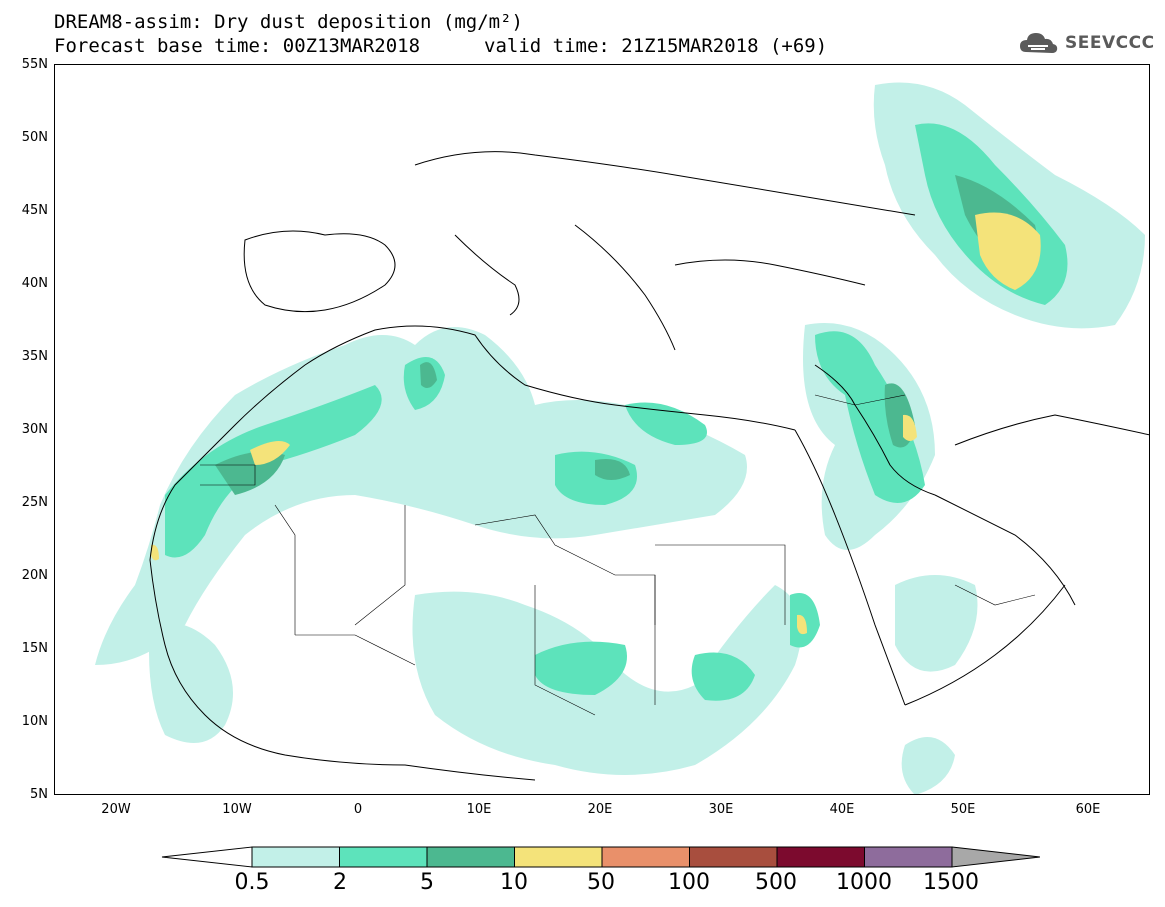 Image resolution: width=1165 pixels, height=907 pixels. What do you see at coordinates (514, 882) in the screenshot?
I see `legend-label: 10` at bounding box center [514, 882].